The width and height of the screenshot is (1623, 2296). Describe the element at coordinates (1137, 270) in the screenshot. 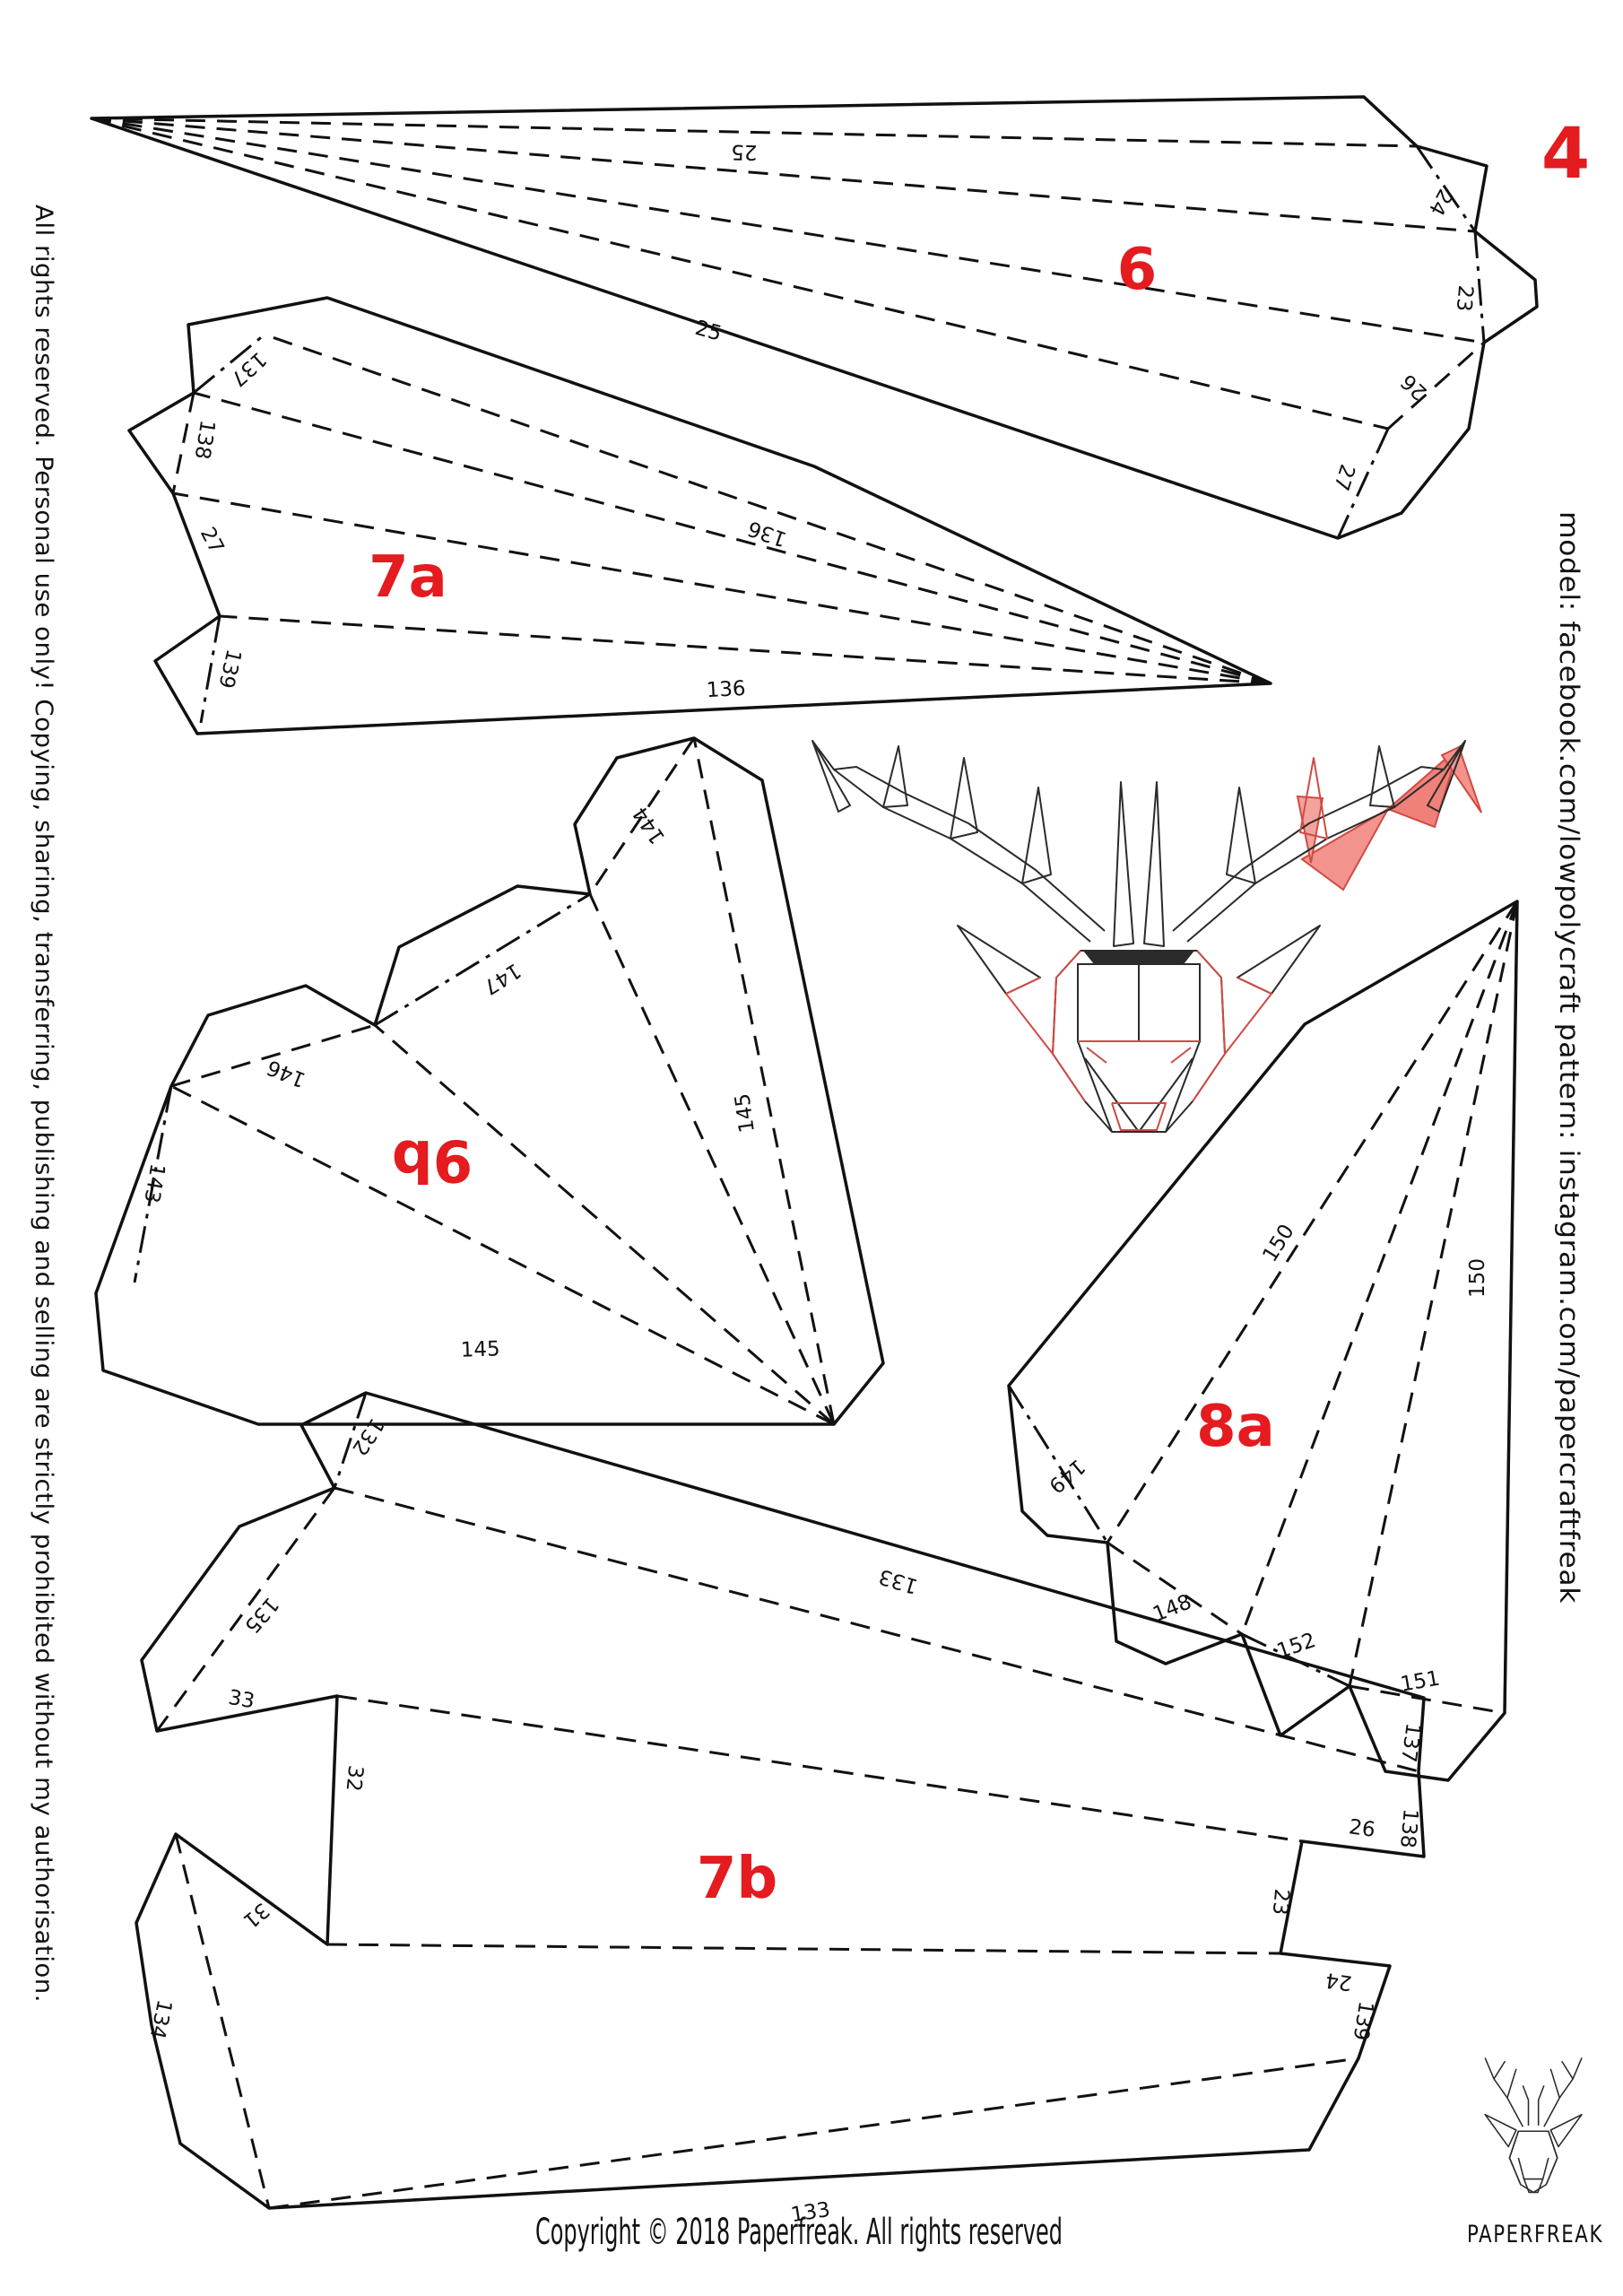

I see `piece-6-label: 6` at that location.